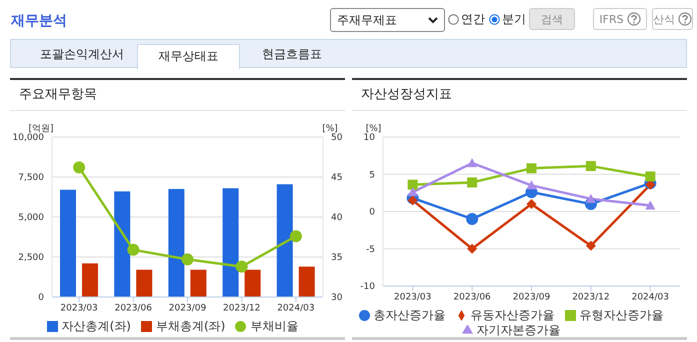  I want to click on legend-label: 유동자산증가율, so click(512, 315).